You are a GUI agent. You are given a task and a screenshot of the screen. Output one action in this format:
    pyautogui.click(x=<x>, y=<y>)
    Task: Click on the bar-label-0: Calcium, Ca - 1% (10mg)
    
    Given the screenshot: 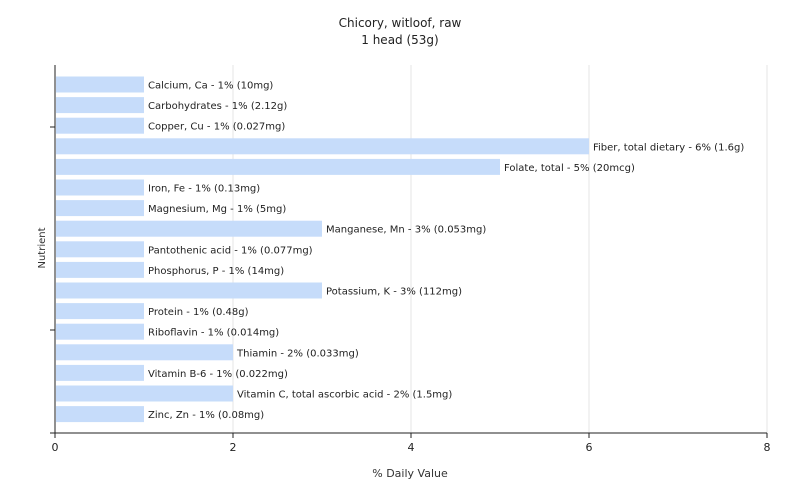 What is the action you would take?
    pyautogui.click(x=210, y=86)
    